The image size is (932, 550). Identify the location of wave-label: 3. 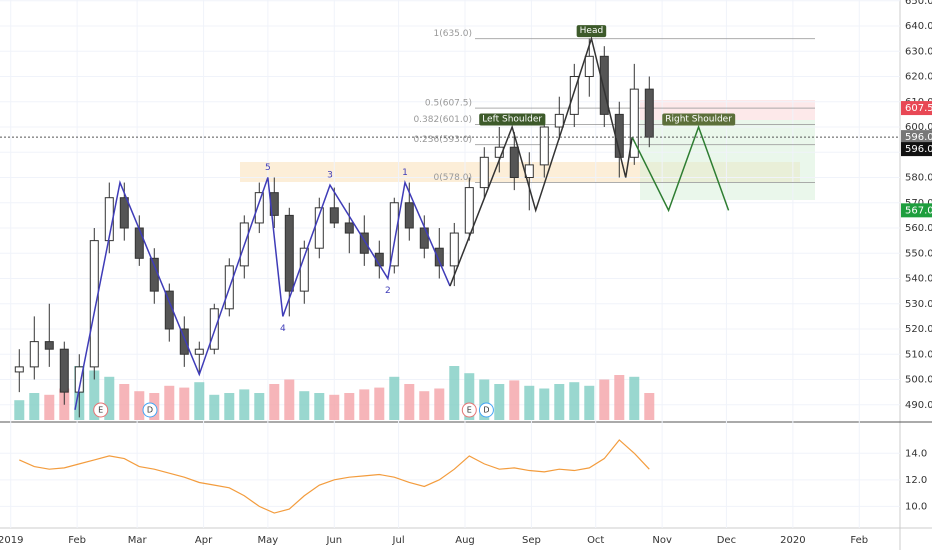
(330, 176).